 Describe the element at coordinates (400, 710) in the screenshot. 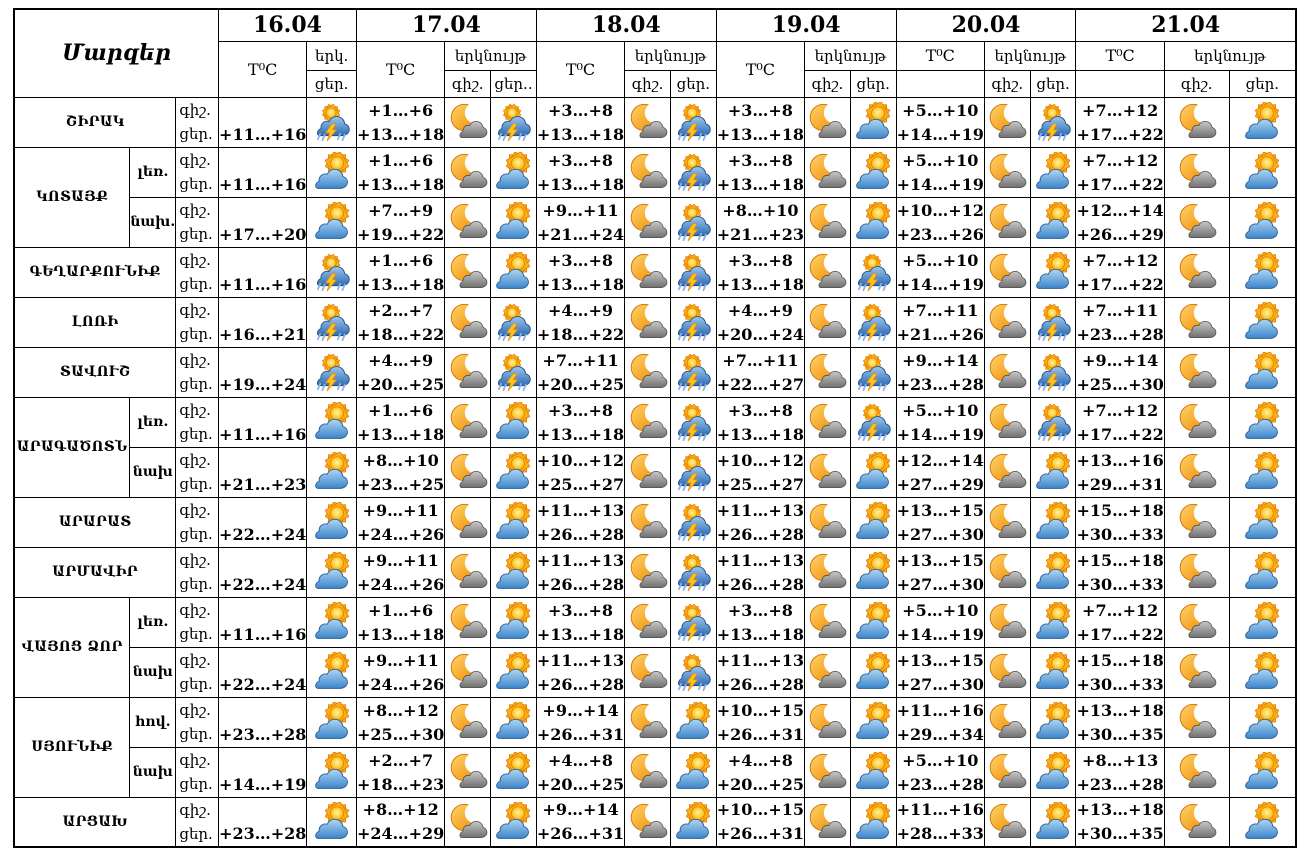

I see `night-temp: +8…+12` at that location.